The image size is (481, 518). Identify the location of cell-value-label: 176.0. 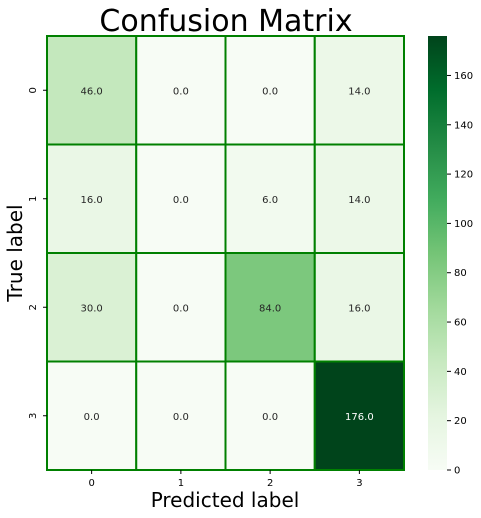
(359, 417).